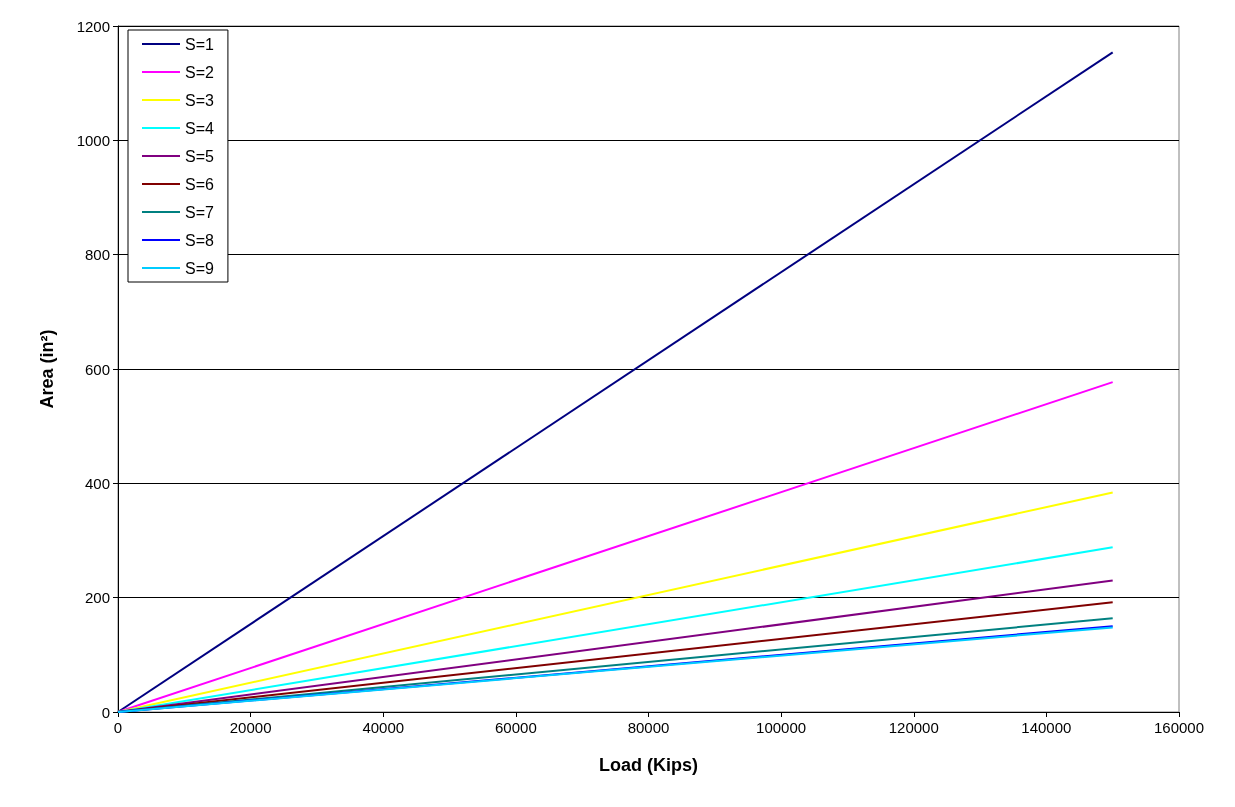 This screenshot has height=807, width=1235. What do you see at coordinates (648, 727) in the screenshot?
I see `x-tick-label: 80000` at bounding box center [648, 727].